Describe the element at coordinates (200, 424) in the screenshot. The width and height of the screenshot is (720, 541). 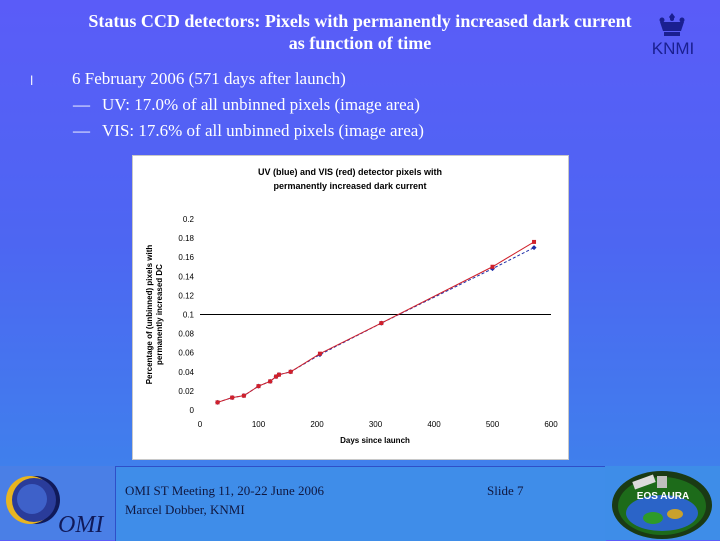
I see `x-tick-label: 0` at that location.